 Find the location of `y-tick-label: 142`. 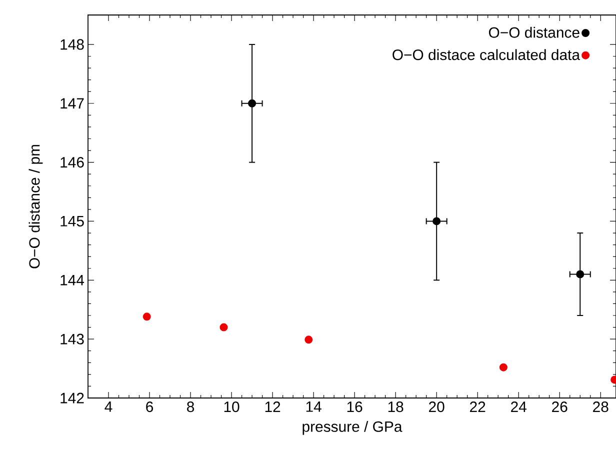

y-tick-label: 142 is located at coordinates (72, 398).